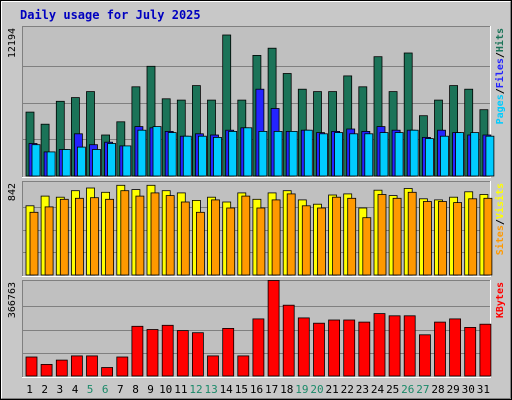 This screenshot has width=512, height=400. I want to click on kbytes-max-label: 366763, so click(12, 300).